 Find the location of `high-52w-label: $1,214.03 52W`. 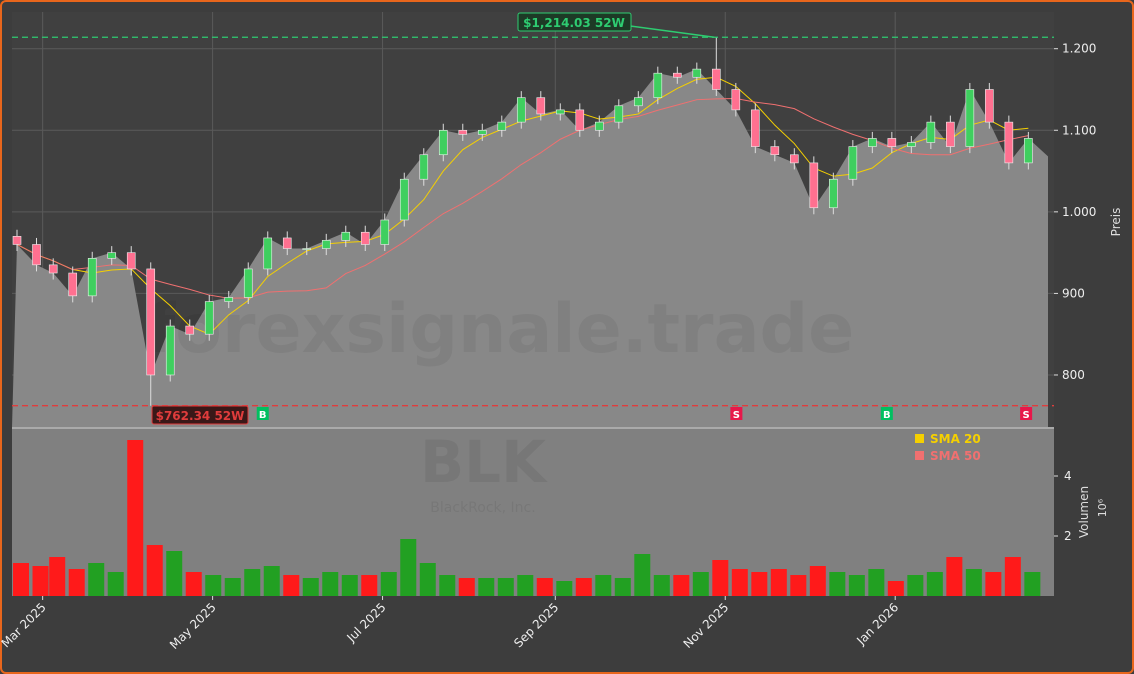

high-52w-label: $1,214.03 52W is located at coordinates (574, 23).